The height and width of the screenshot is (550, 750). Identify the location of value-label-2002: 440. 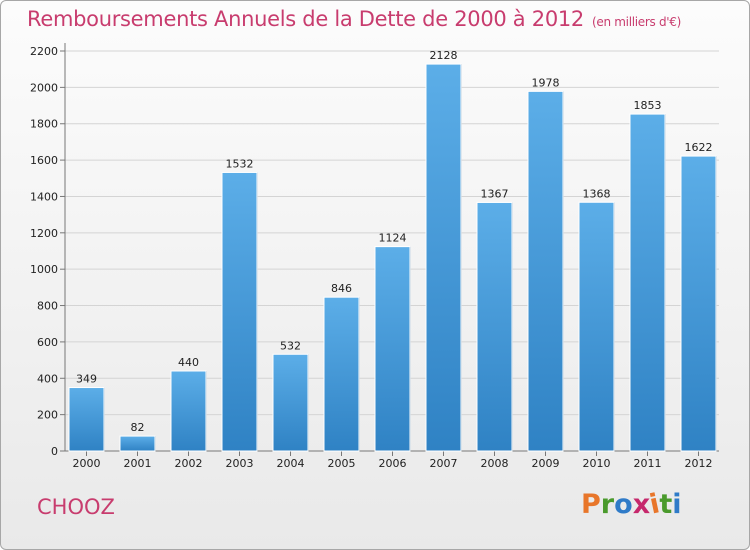
(188, 362).